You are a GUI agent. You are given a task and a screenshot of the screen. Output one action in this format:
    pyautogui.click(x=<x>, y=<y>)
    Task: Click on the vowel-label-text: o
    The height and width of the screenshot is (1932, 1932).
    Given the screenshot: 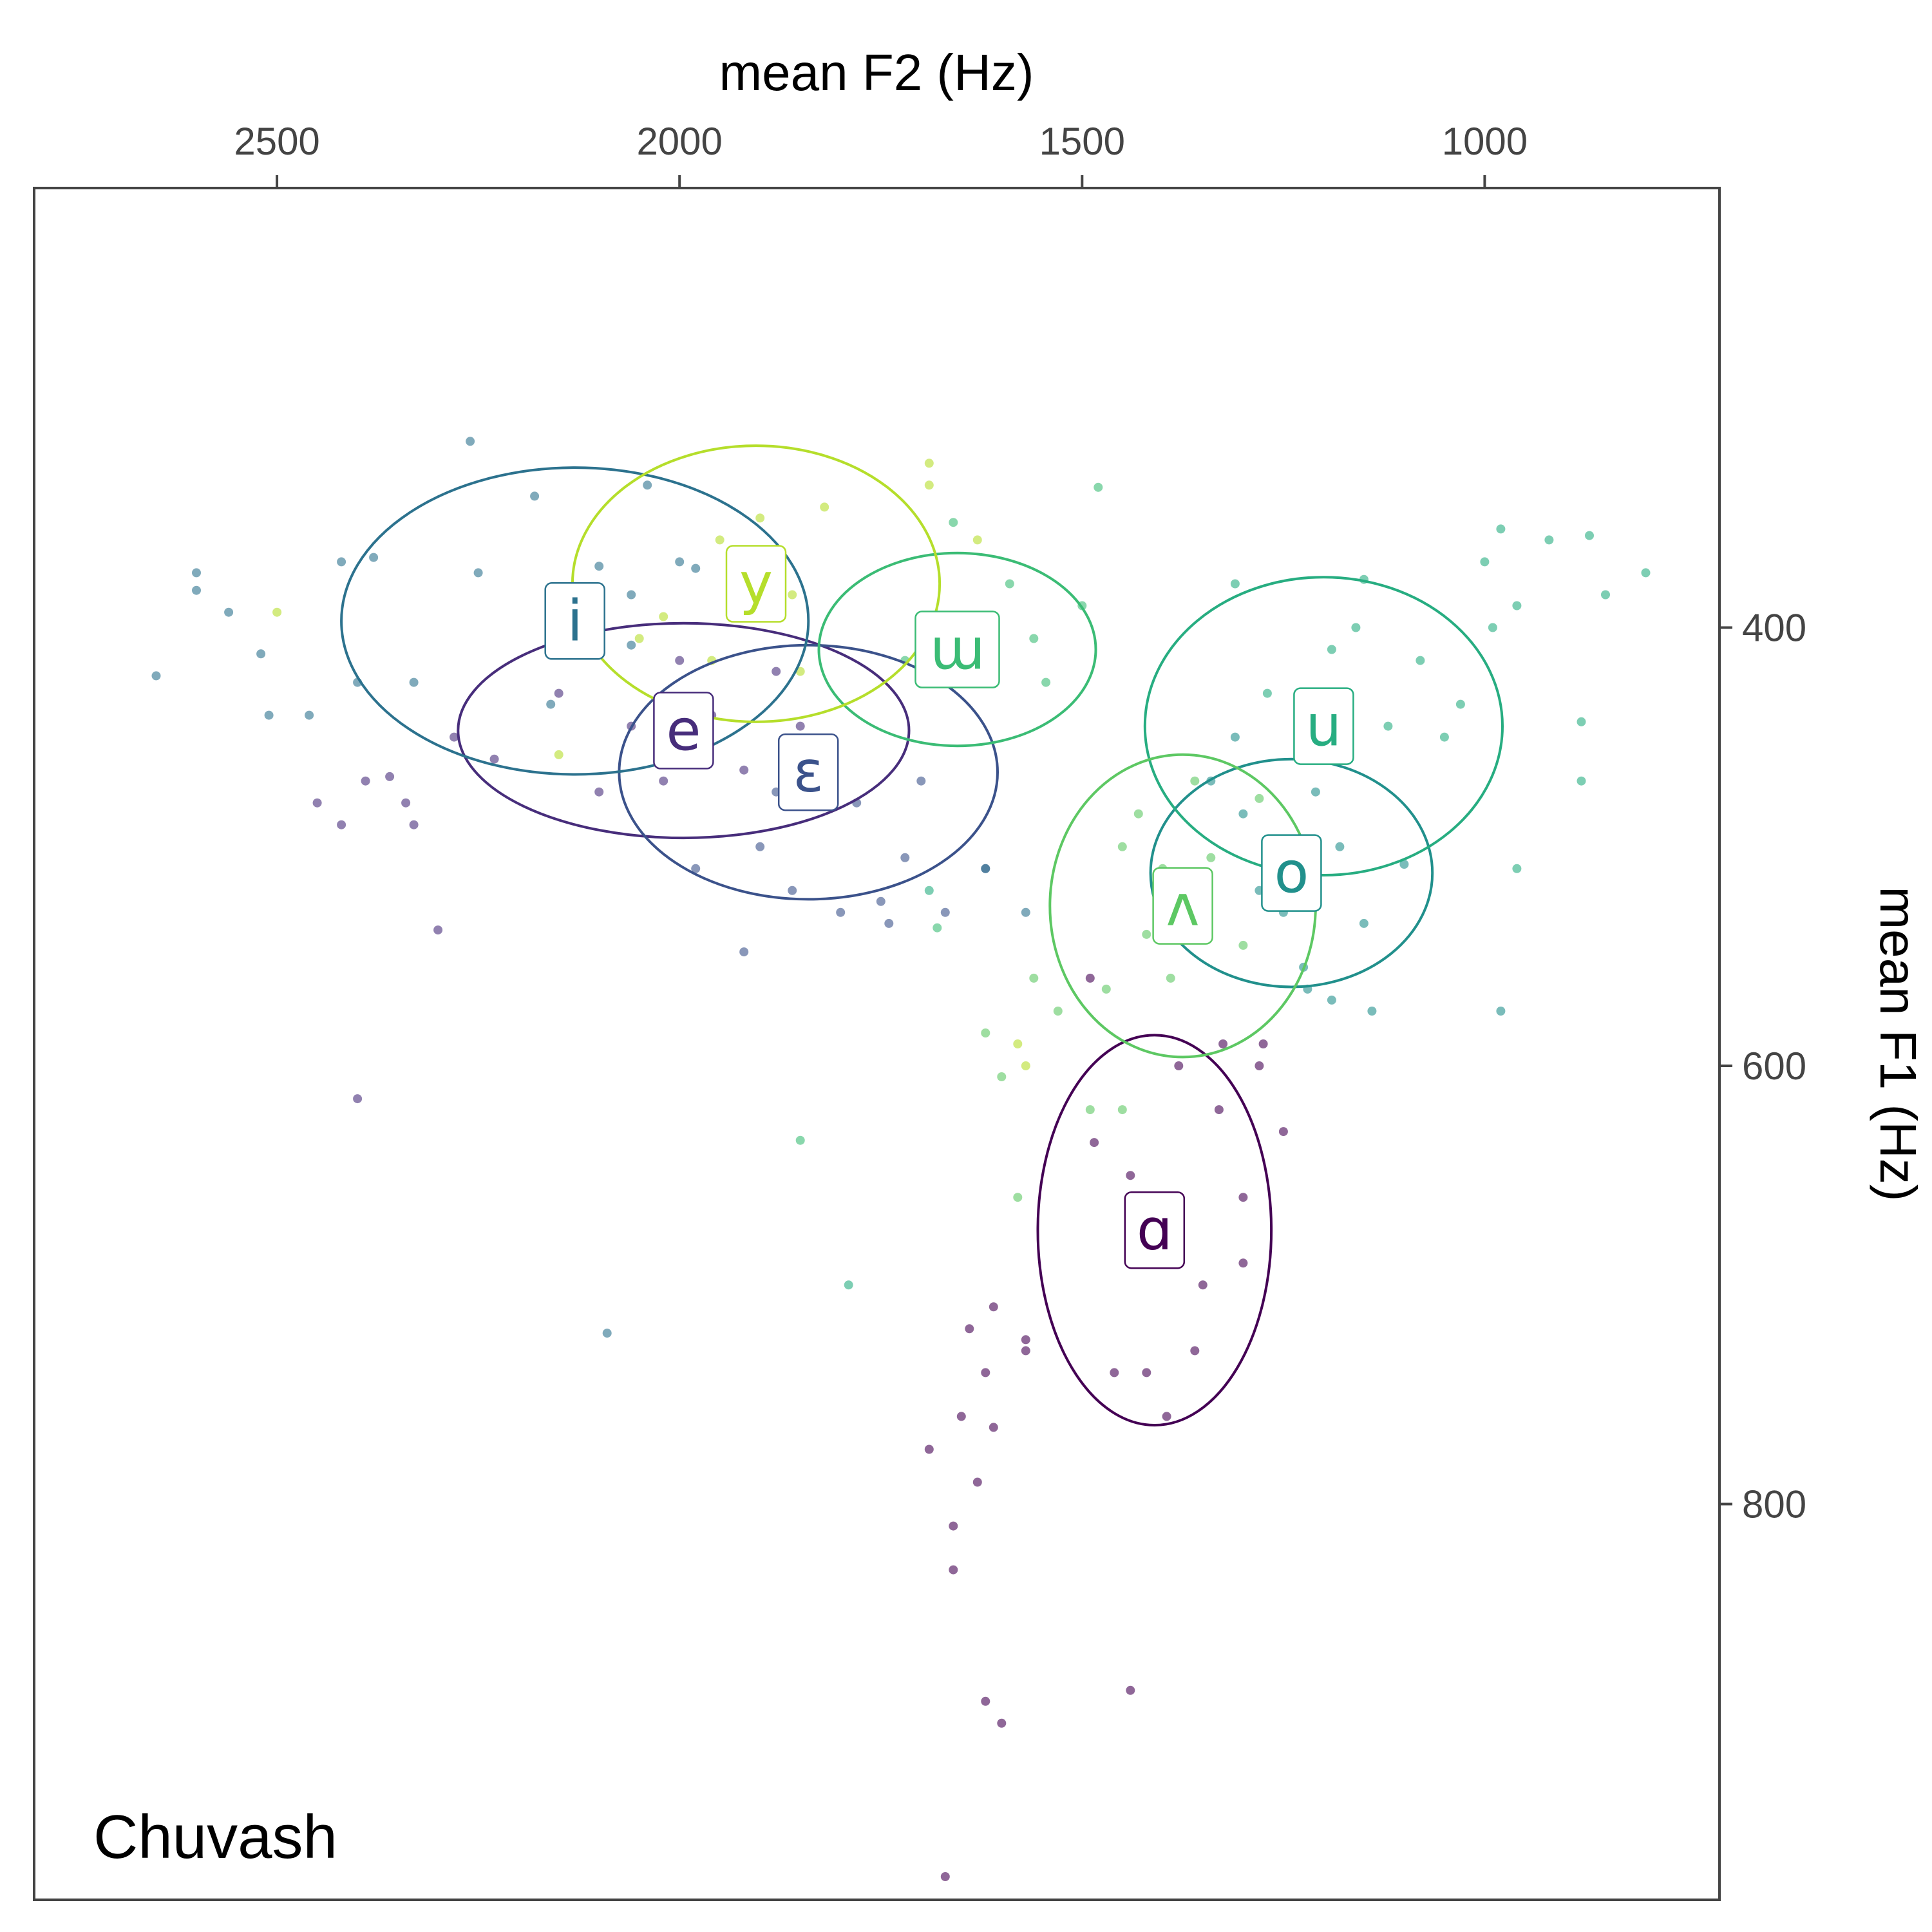 What is the action you would take?
    pyautogui.click(x=1291, y=873)
    